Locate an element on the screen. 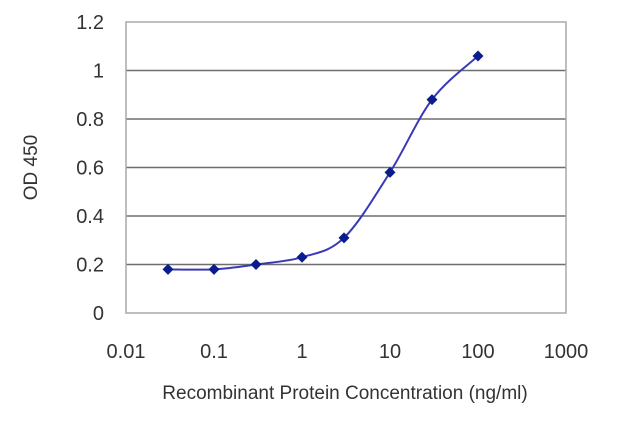  x-tick-labels: 0.01 0.1 1 10 100 1000 is located at coordinates (348, 352).